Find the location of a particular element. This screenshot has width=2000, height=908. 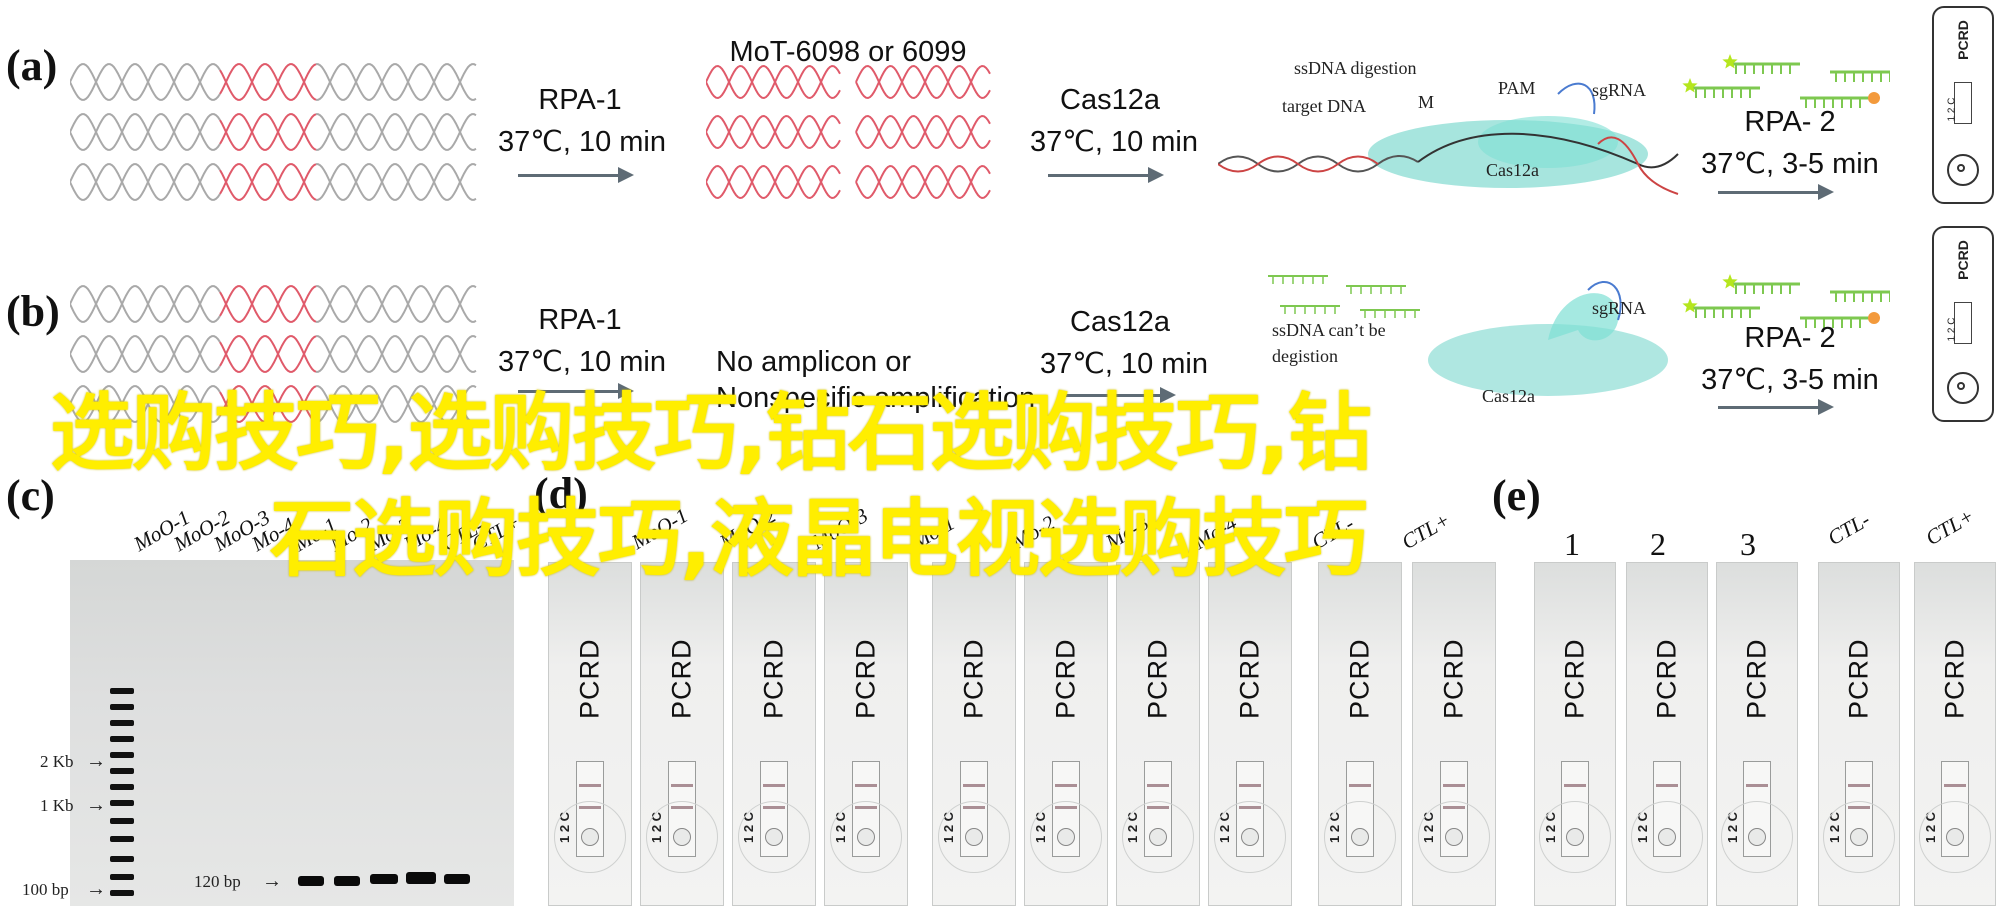

row-b-step2-condition: 37℃, 10 min is located at coordinates (1124, 364).